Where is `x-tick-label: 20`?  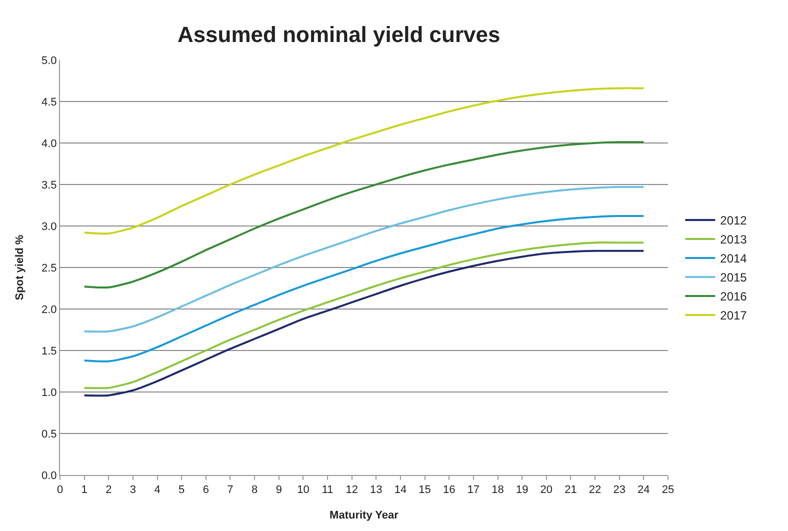
x-tick-label: 20 is located at coordinates (546, 490).